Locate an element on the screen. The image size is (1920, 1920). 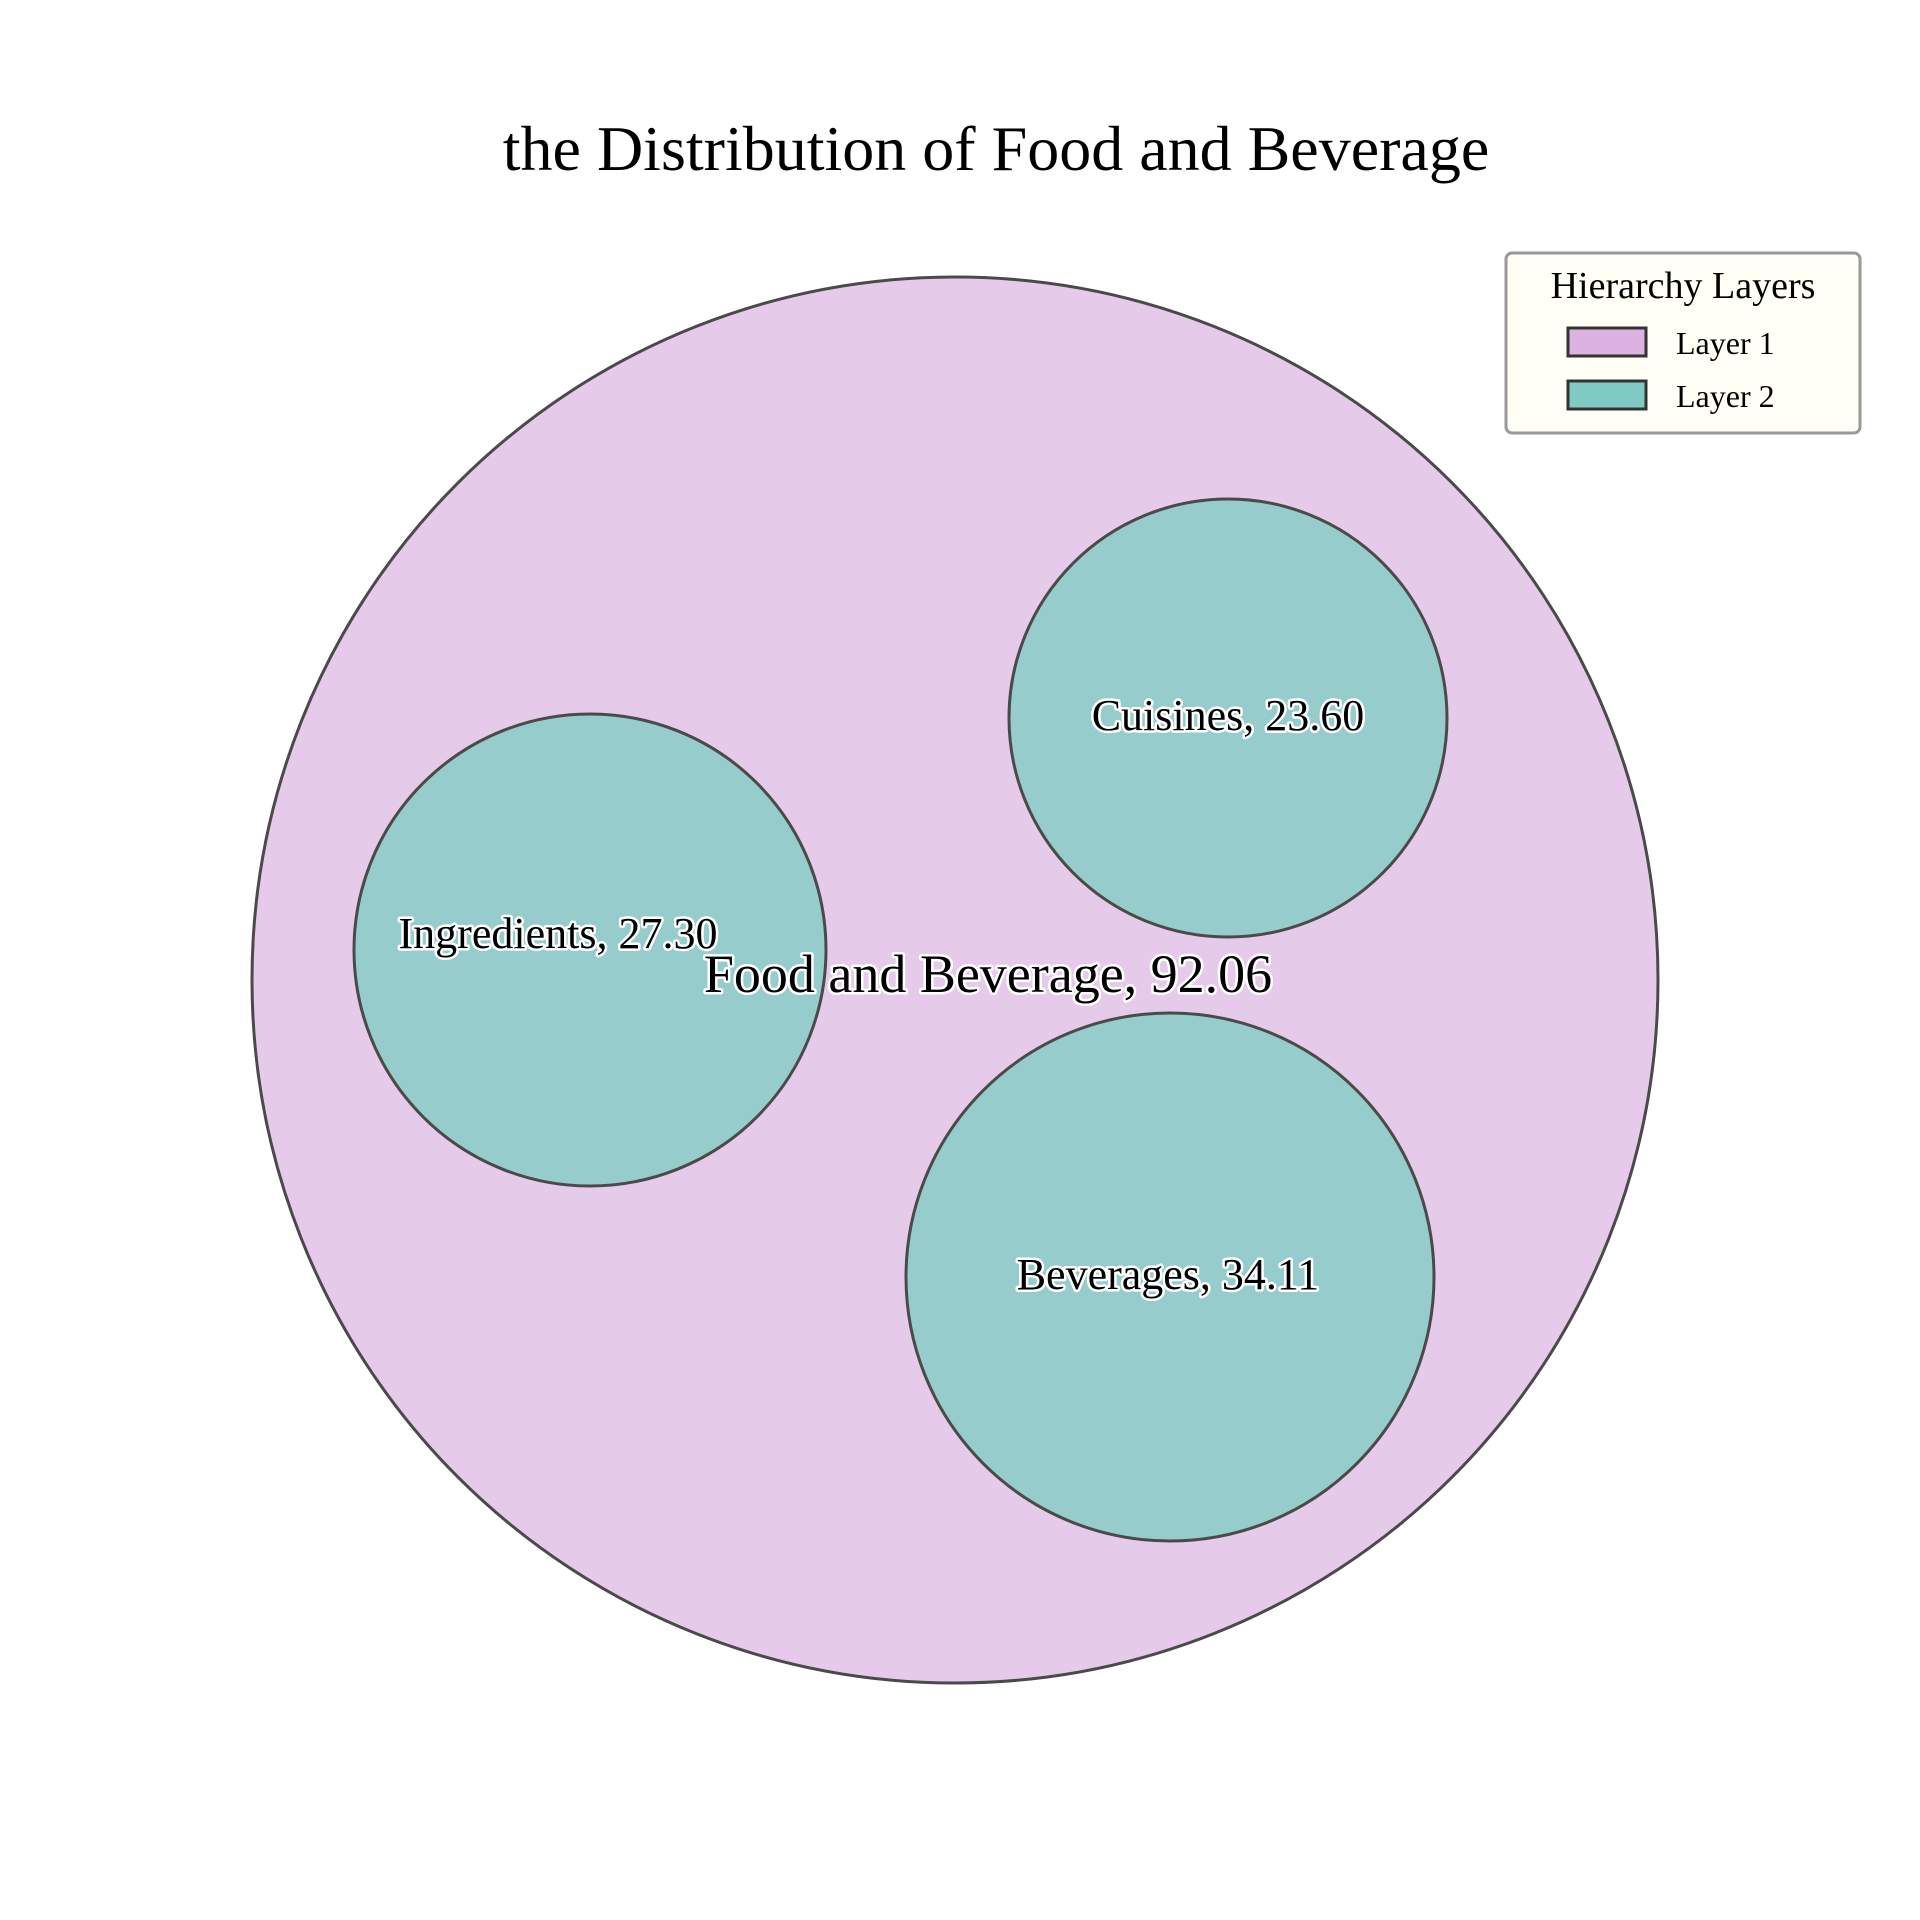
label-food-and-beverage: Food and Beverage, 92.06 is located at coordinates (988, 974).